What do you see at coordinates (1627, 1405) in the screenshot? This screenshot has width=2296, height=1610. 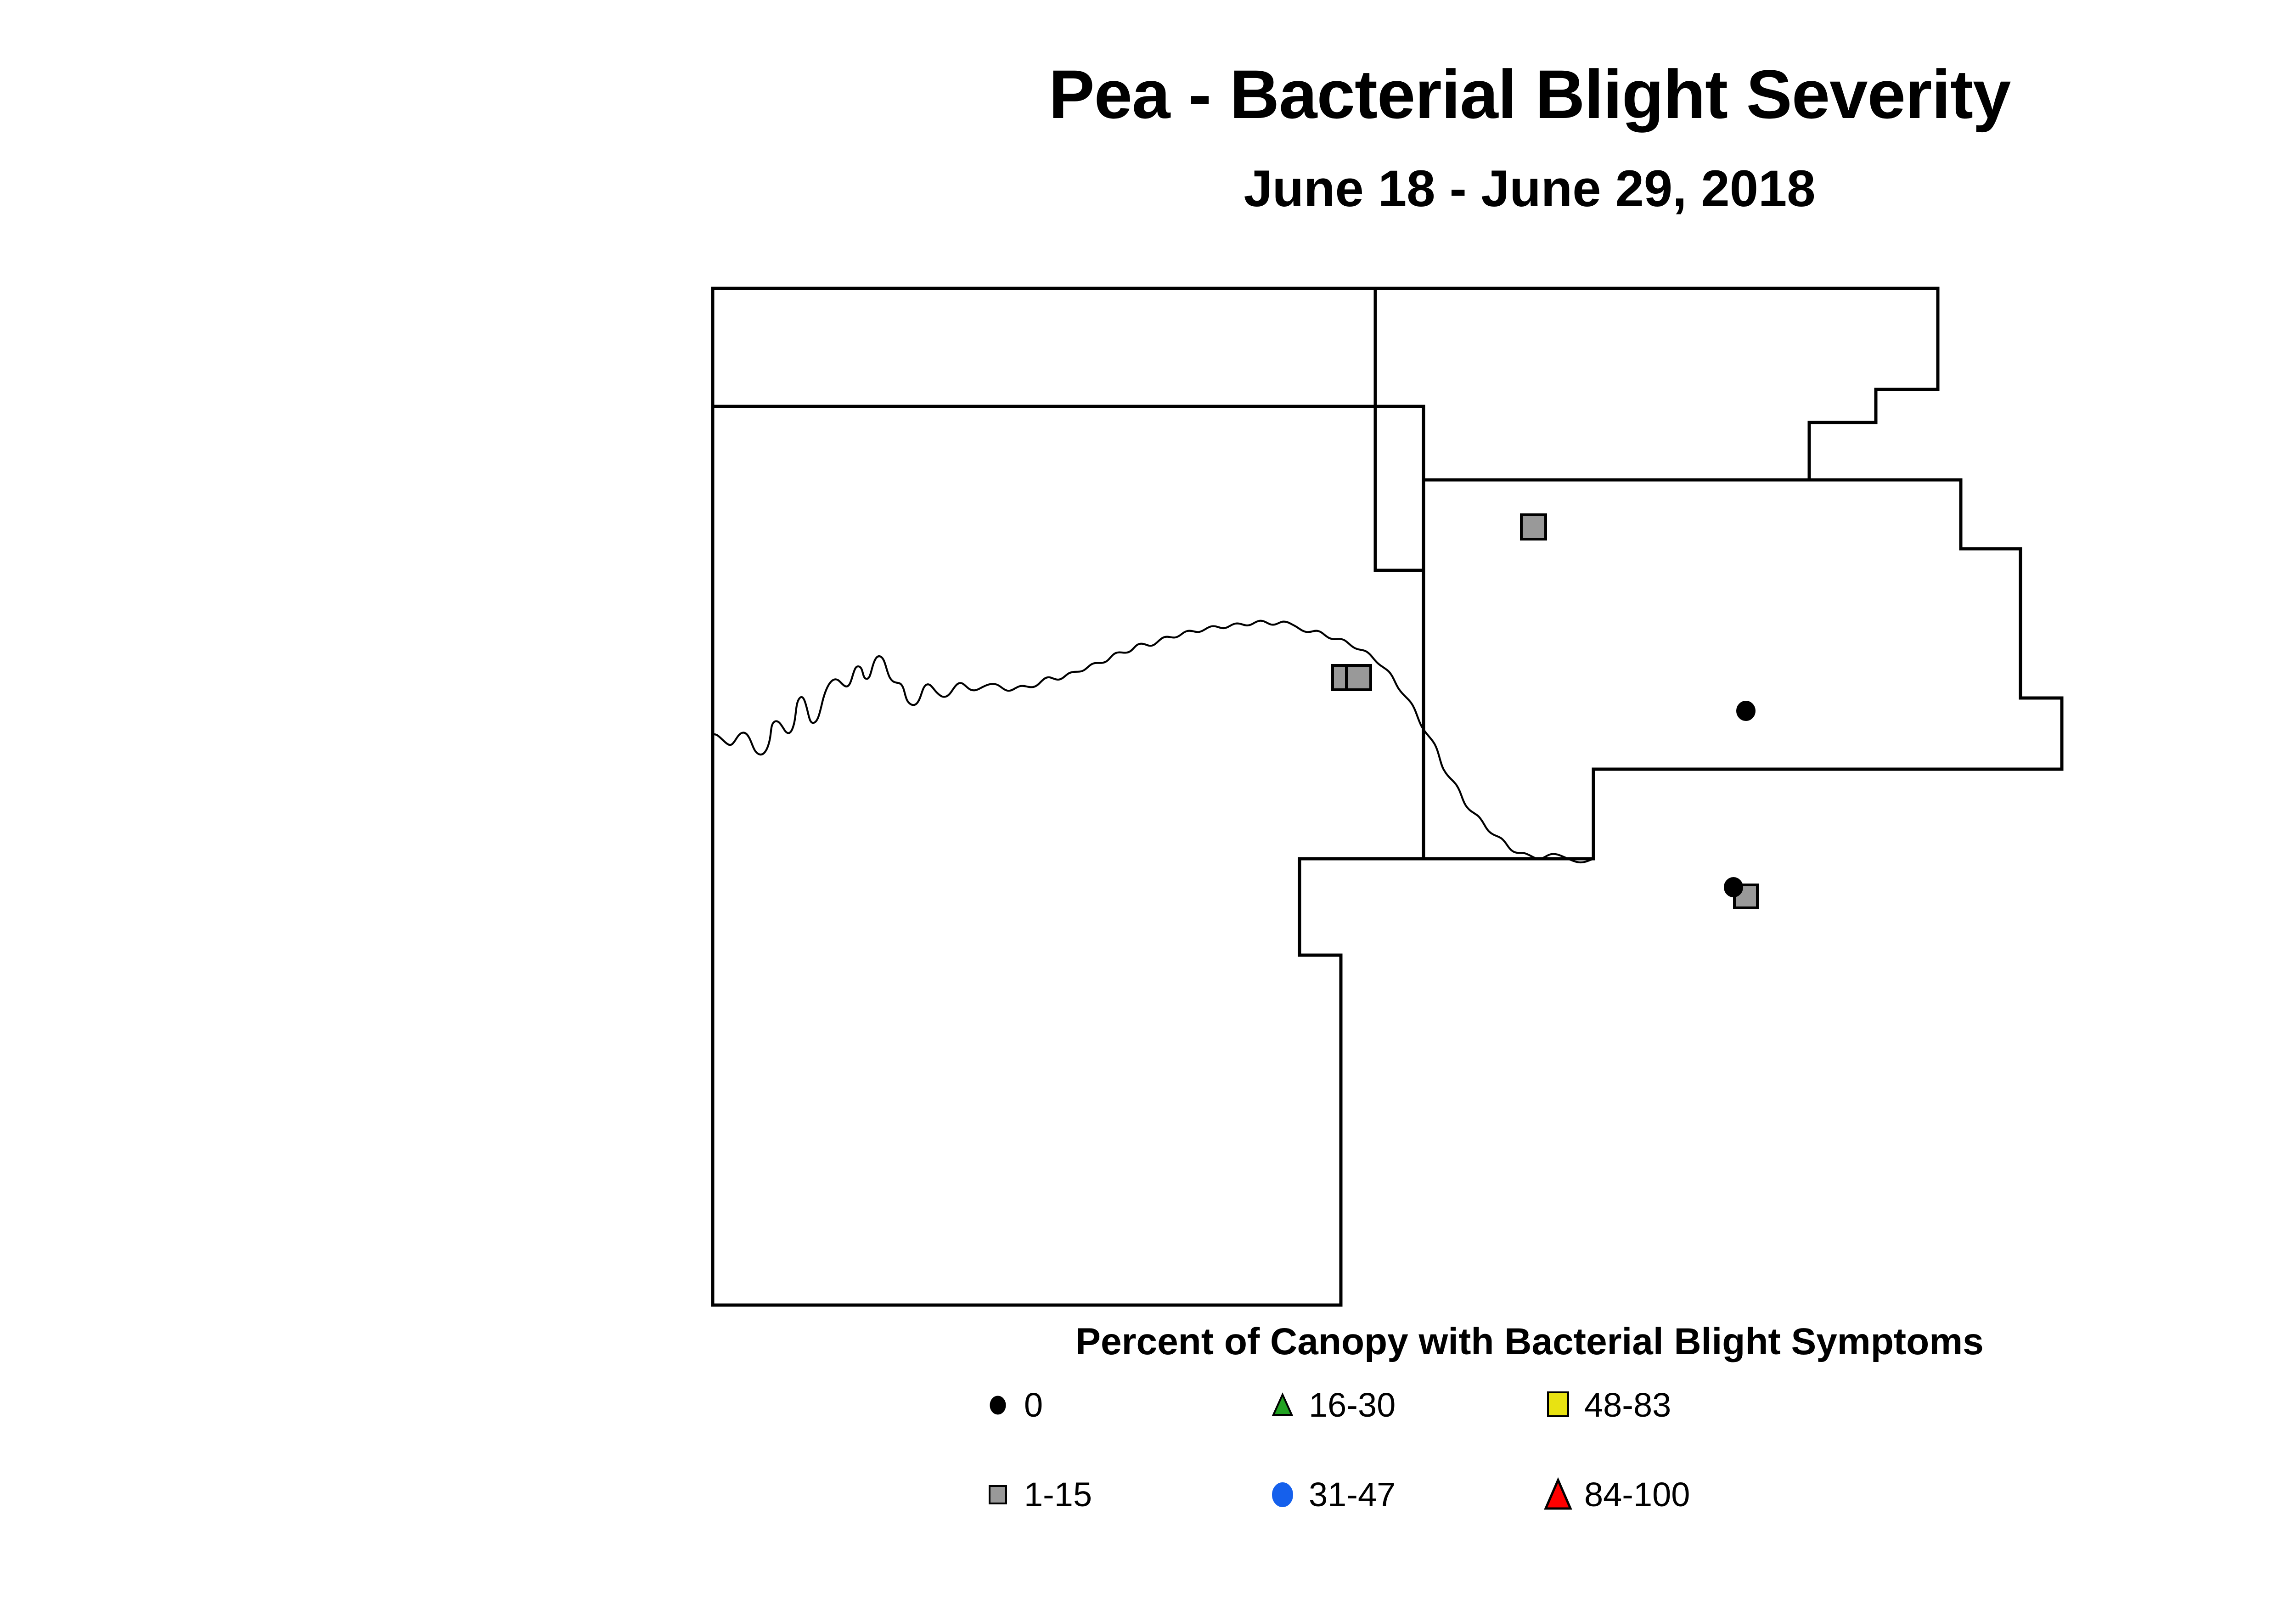 I see `legend-label: 48-83` at bounding box center [1627, 1405].